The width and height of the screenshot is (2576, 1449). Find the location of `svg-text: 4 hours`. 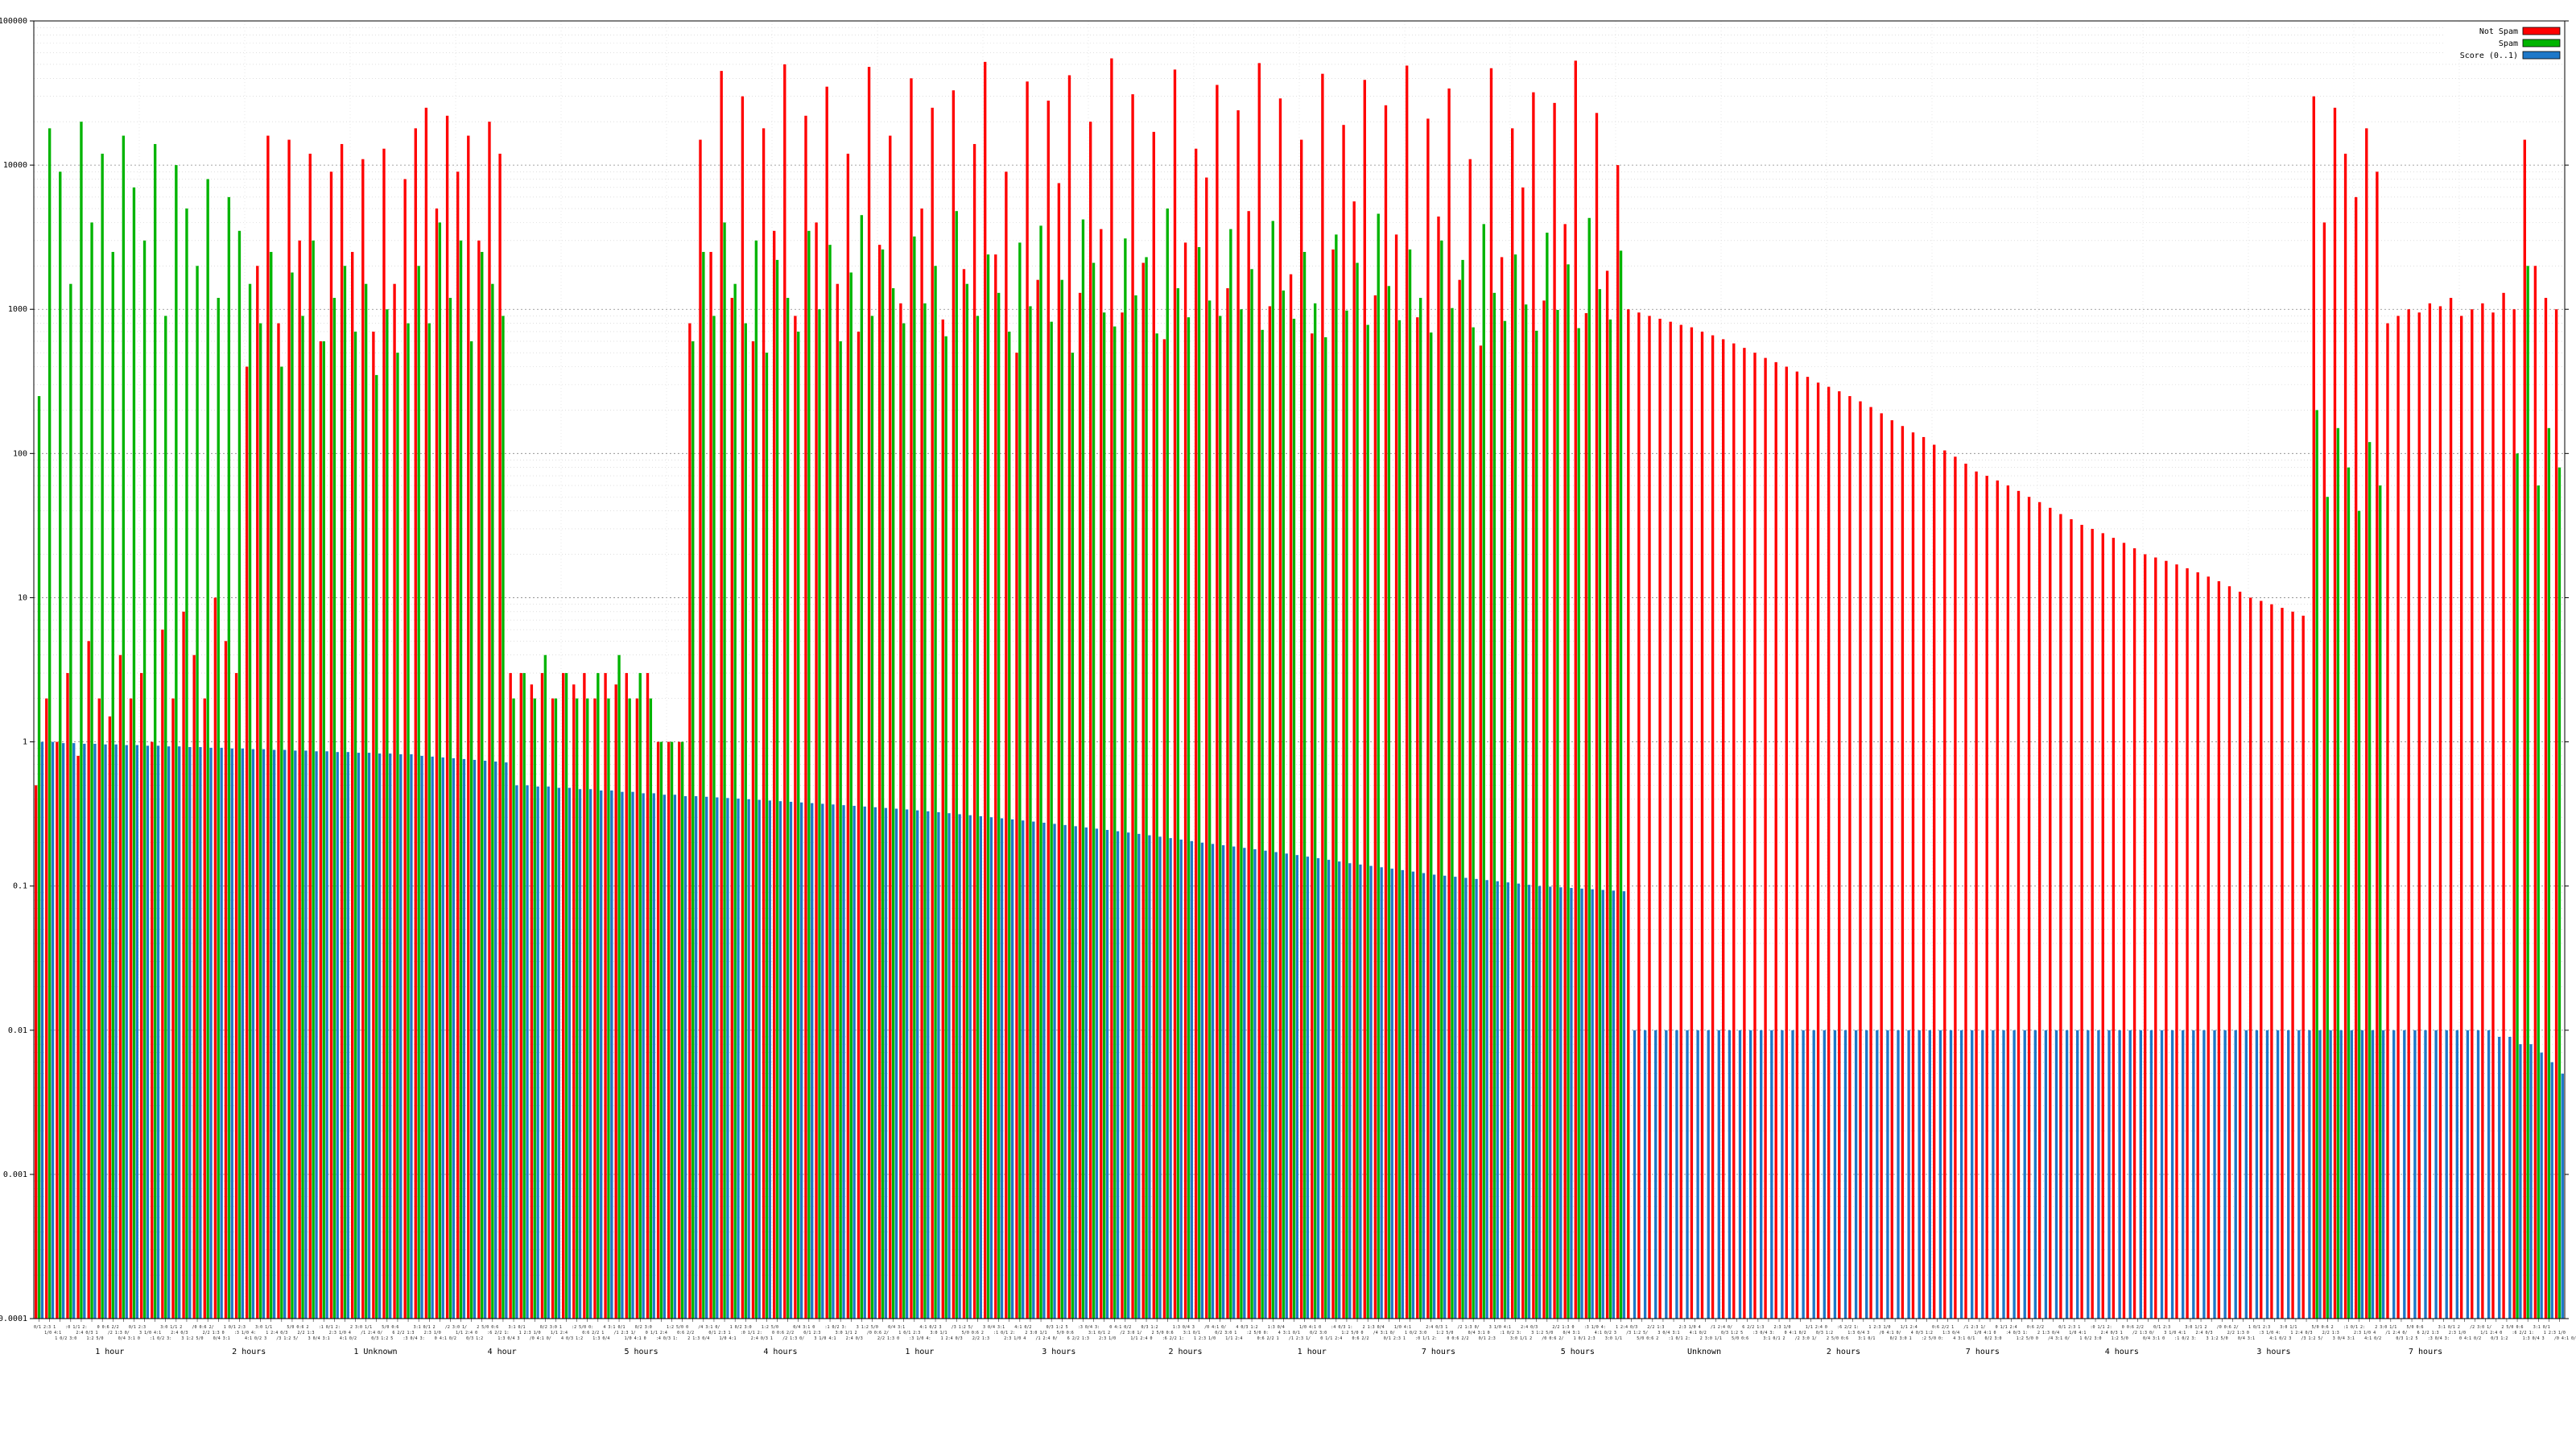

svg-text: 4 hours is located at coordinates (2122, 1352).